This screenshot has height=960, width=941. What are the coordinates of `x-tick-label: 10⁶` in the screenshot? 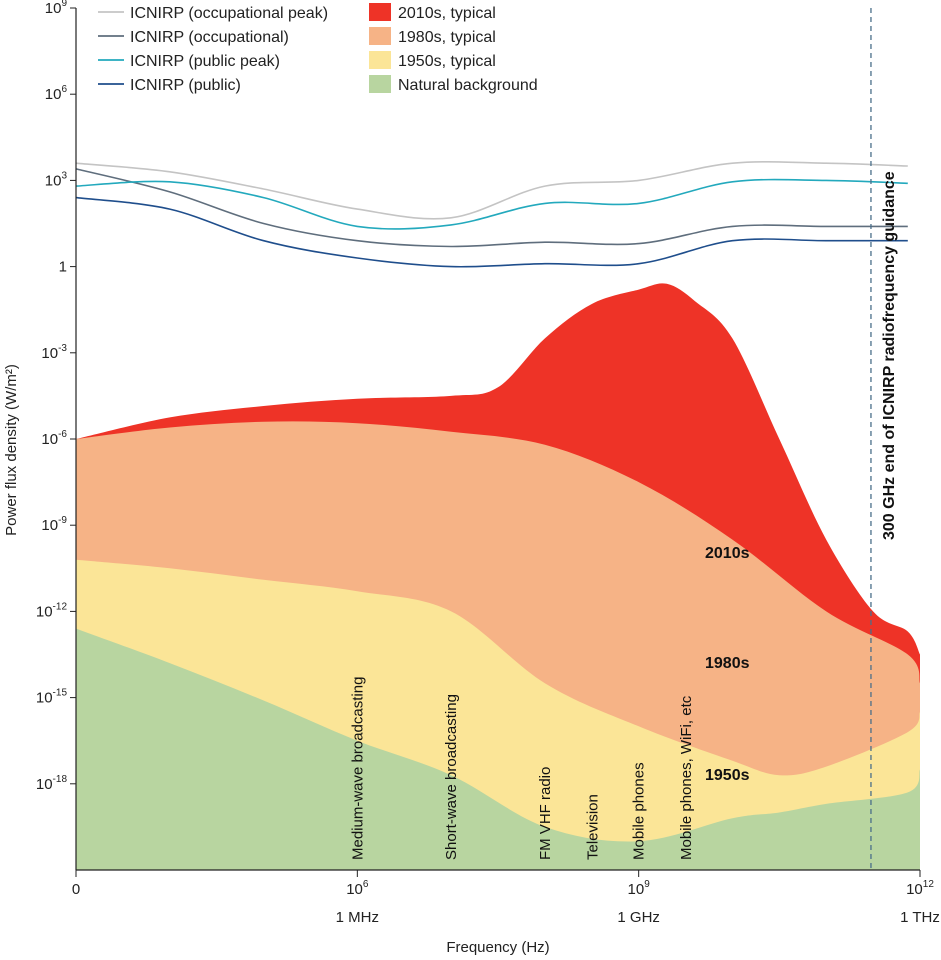 It's located at (357, 888).